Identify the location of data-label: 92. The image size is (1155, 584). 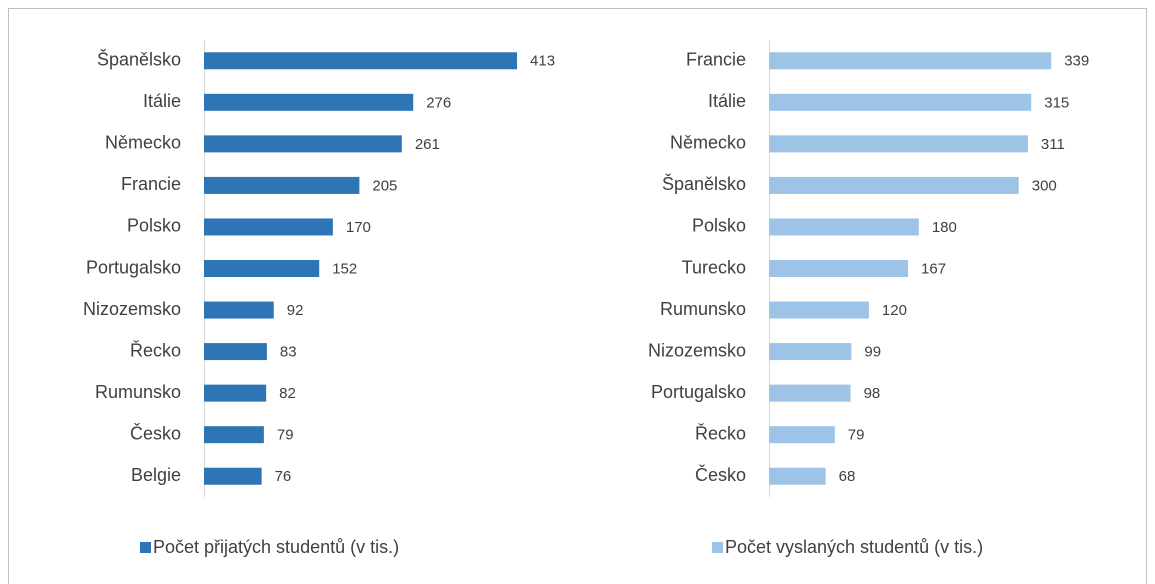
(295, 310).